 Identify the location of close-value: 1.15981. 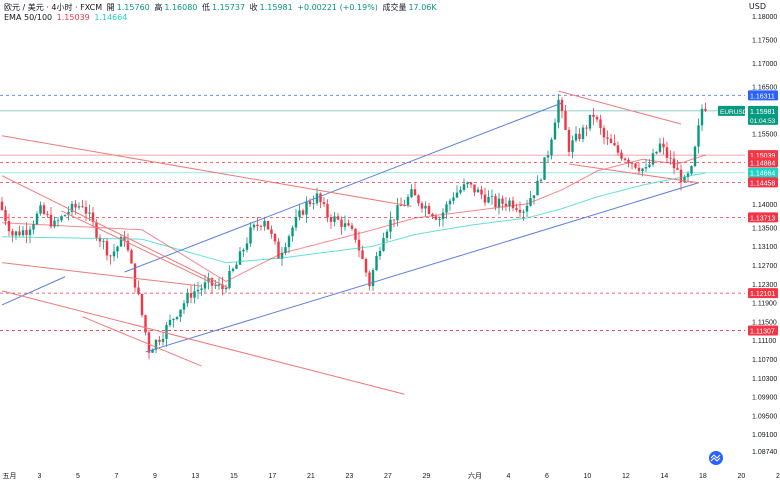
(276, 7).